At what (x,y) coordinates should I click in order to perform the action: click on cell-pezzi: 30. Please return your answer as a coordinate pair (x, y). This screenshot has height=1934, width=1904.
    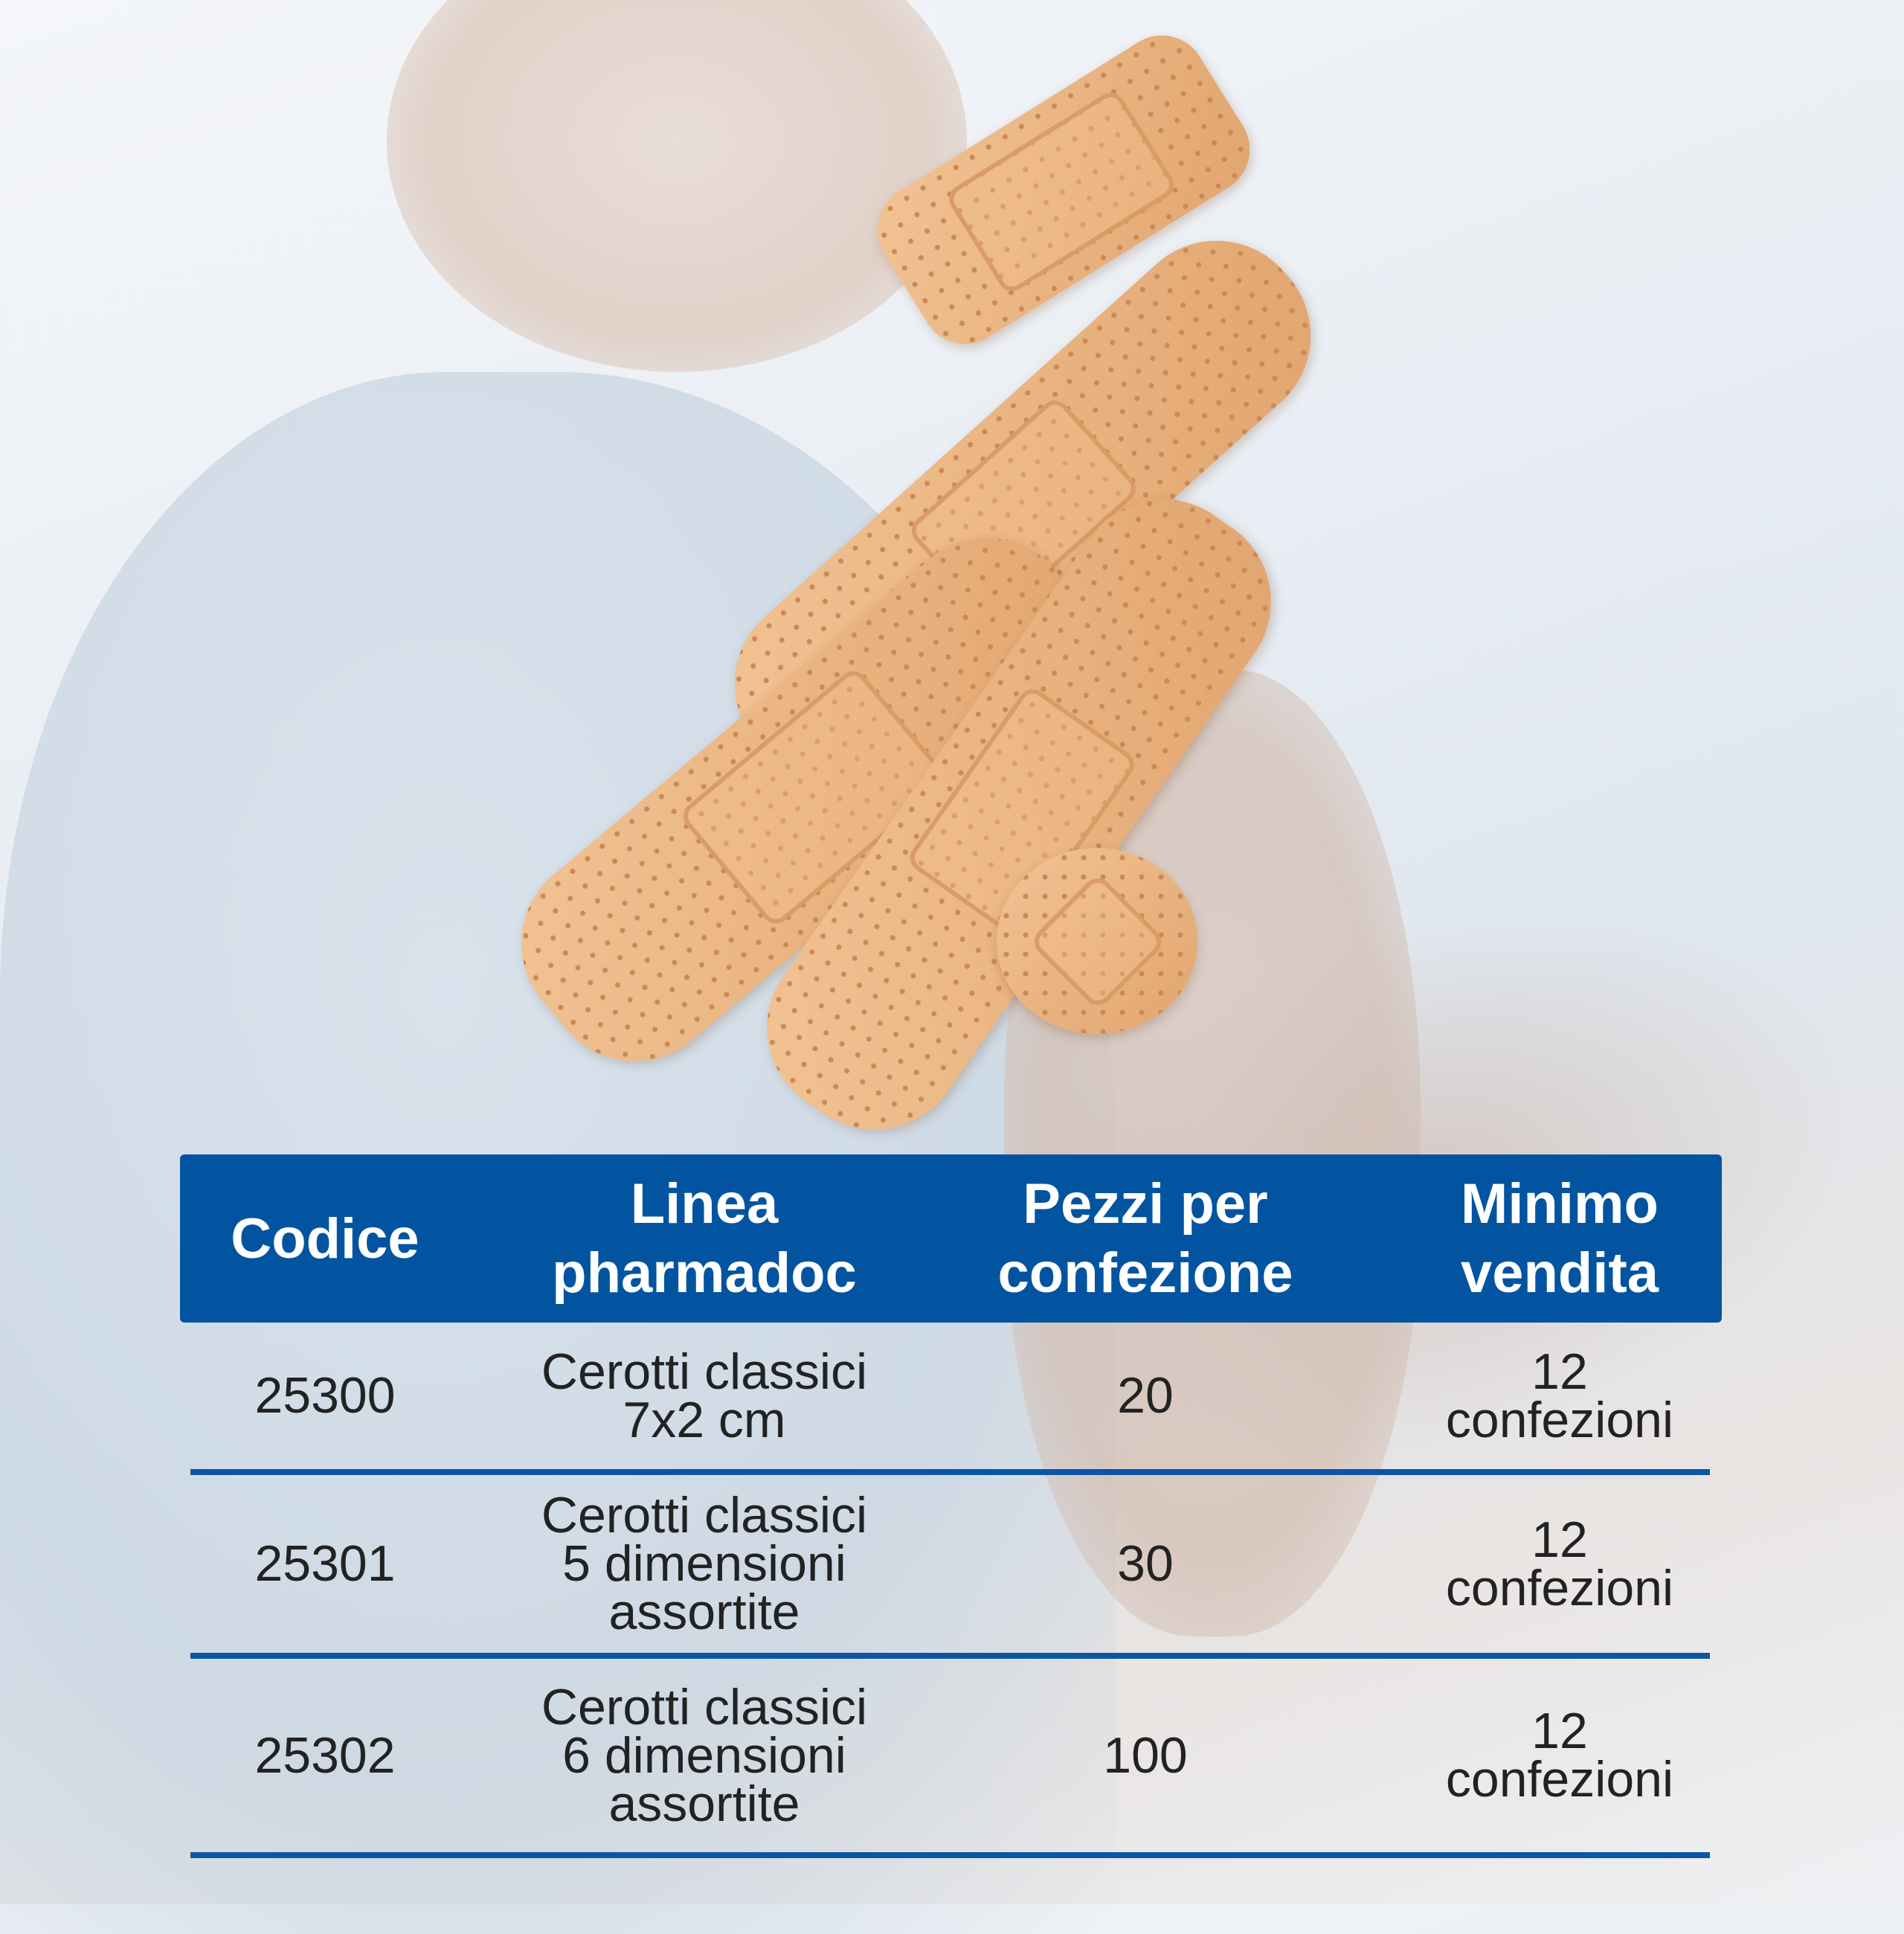
    Looking at the image, I should click on (1145, 1563).